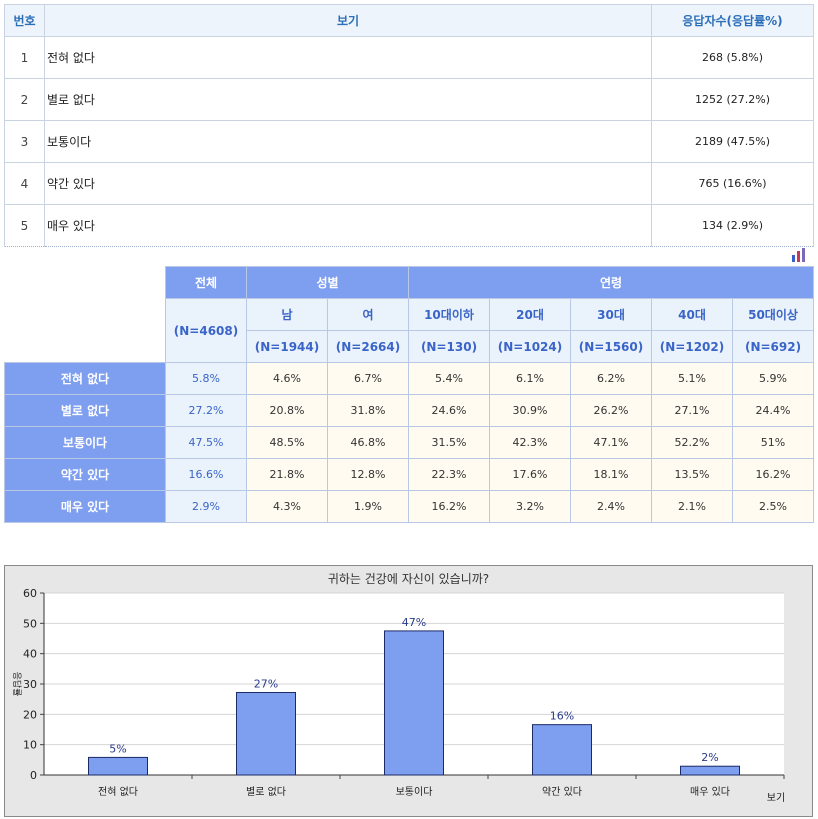  I want to click on y-tick-label: 40, so click(30, 654).